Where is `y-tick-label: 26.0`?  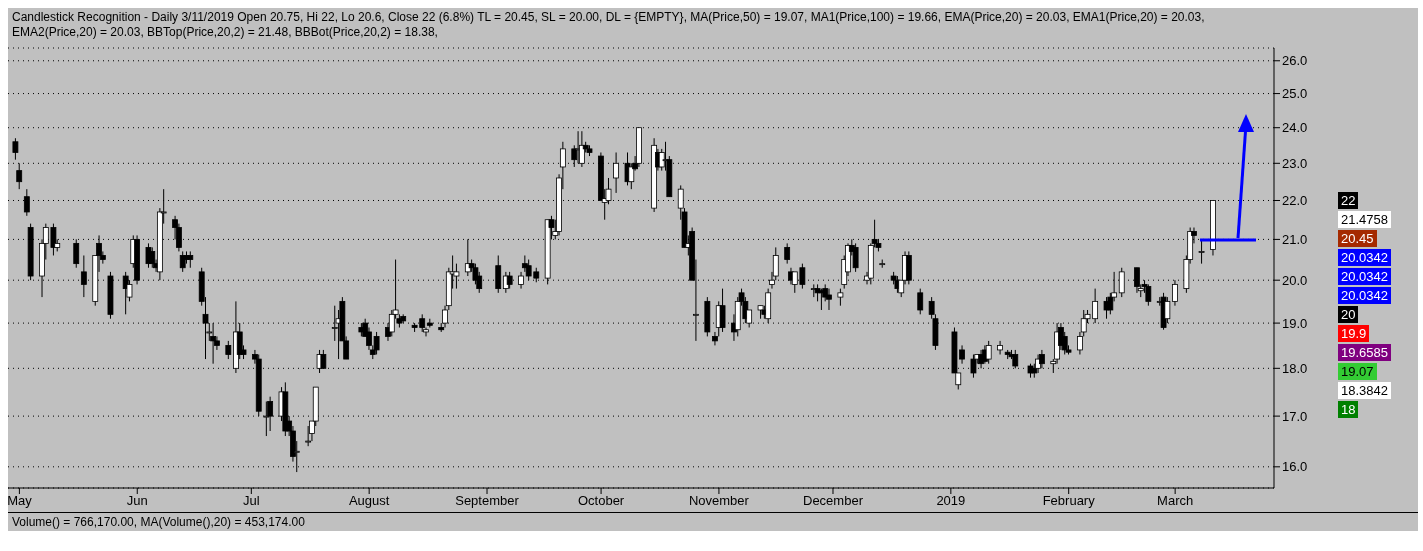 y-tick-label: 26.0 is located at coordinates (1295, 61).